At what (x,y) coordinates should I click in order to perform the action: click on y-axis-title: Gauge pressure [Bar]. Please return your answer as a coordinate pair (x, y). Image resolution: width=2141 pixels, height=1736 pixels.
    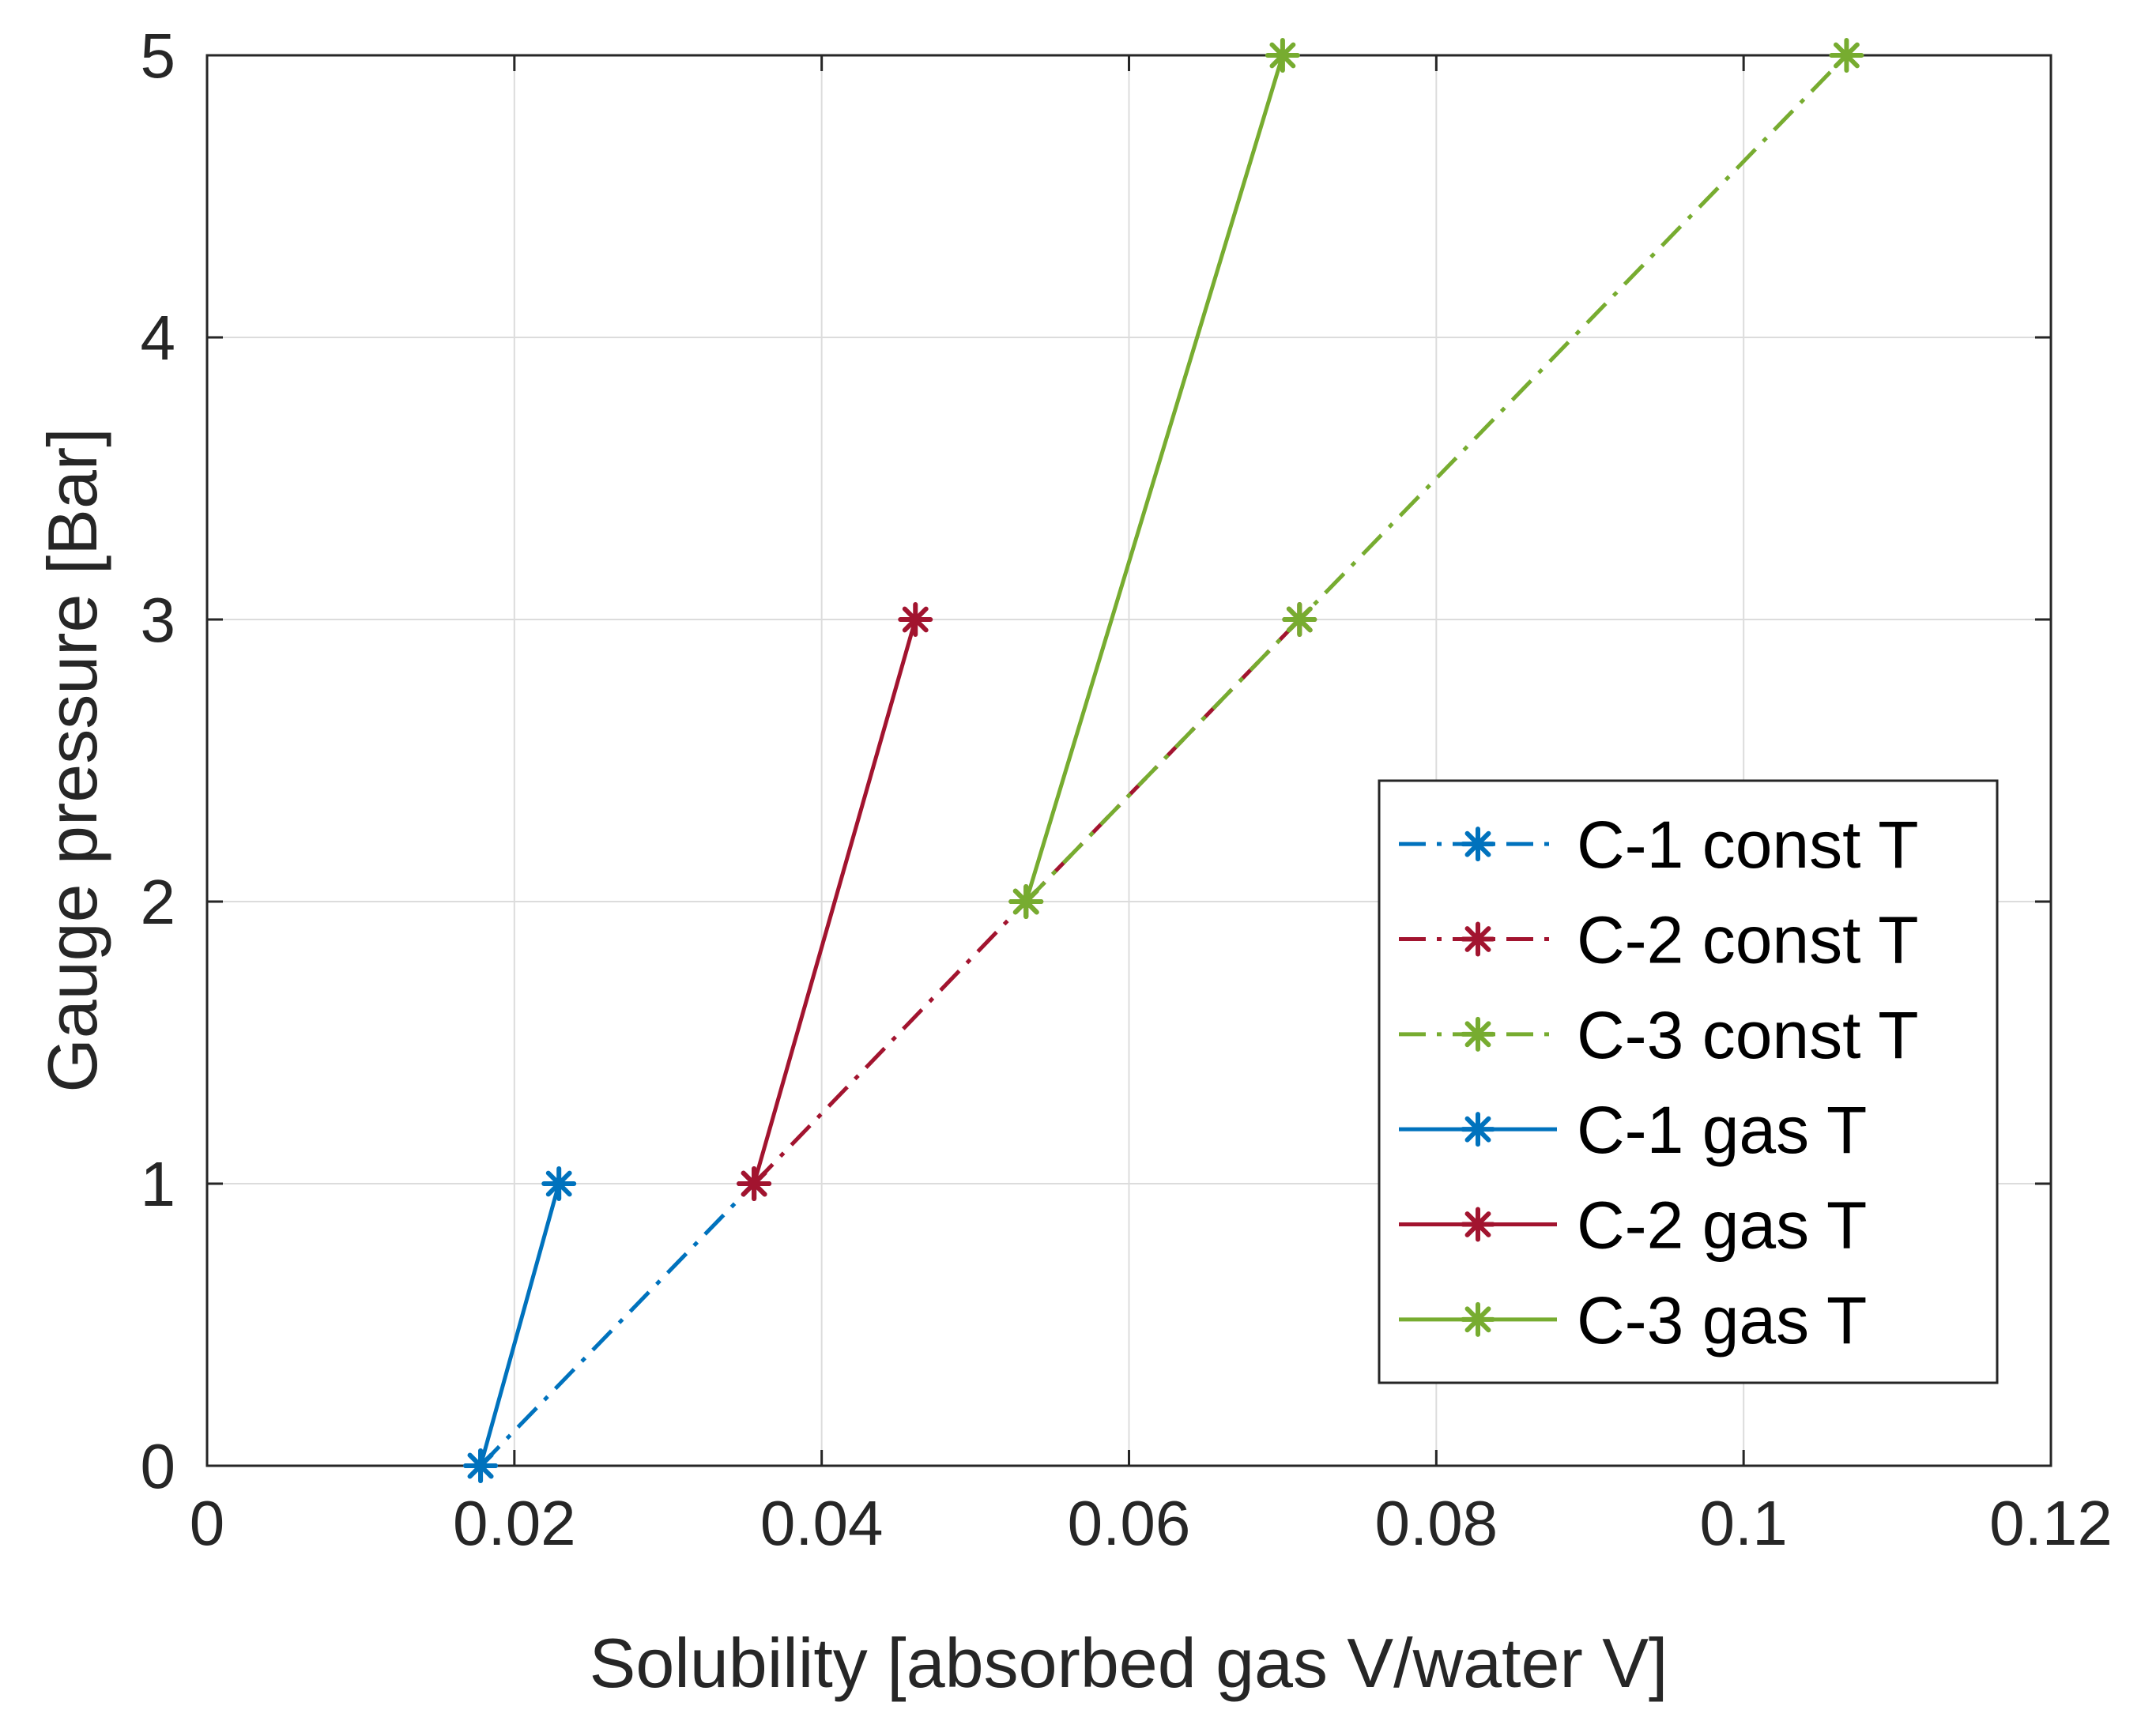
    Looking at the image, I should click on (72, 759).